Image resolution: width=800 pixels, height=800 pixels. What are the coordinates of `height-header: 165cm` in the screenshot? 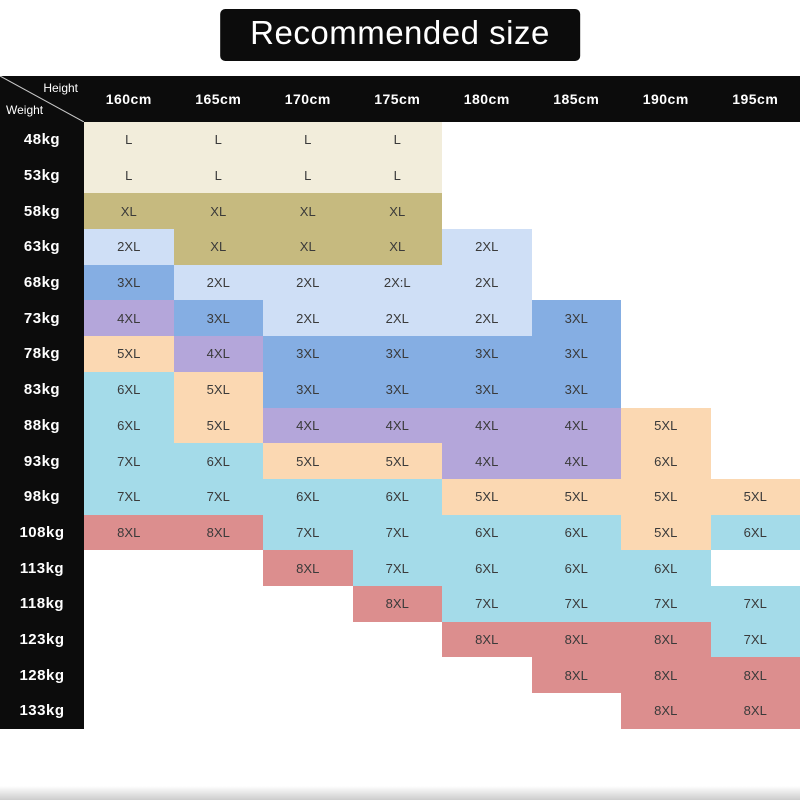 It's located at (218, 99).